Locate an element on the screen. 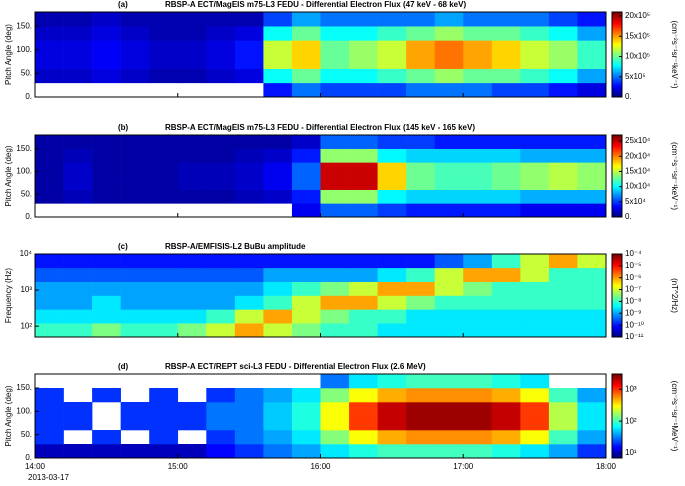 This screenshot has width=685, height=486. colorbar-tick-label: 5x10⁴ is located at coordinates (635, 201).